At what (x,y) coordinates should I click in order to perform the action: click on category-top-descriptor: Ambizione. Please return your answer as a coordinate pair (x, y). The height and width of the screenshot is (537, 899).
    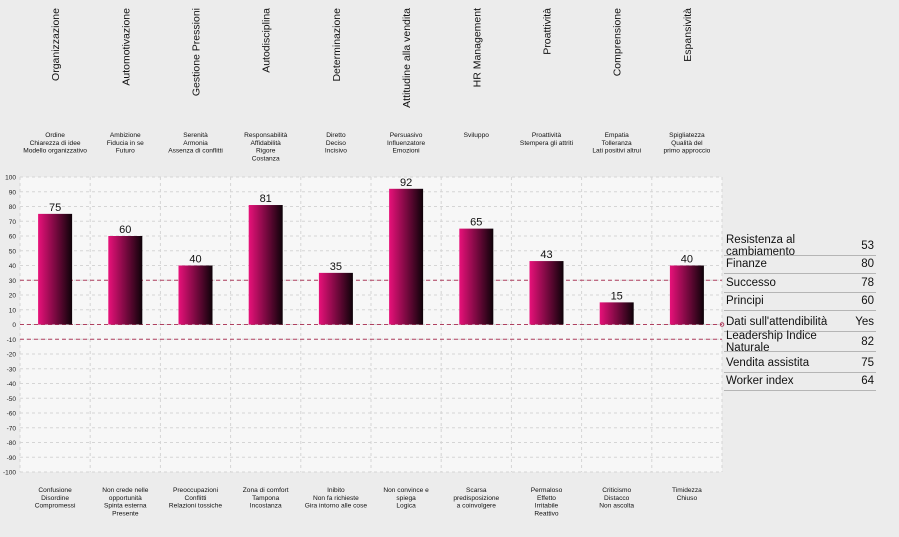
    Looking at the image, I should click on (125, 135).